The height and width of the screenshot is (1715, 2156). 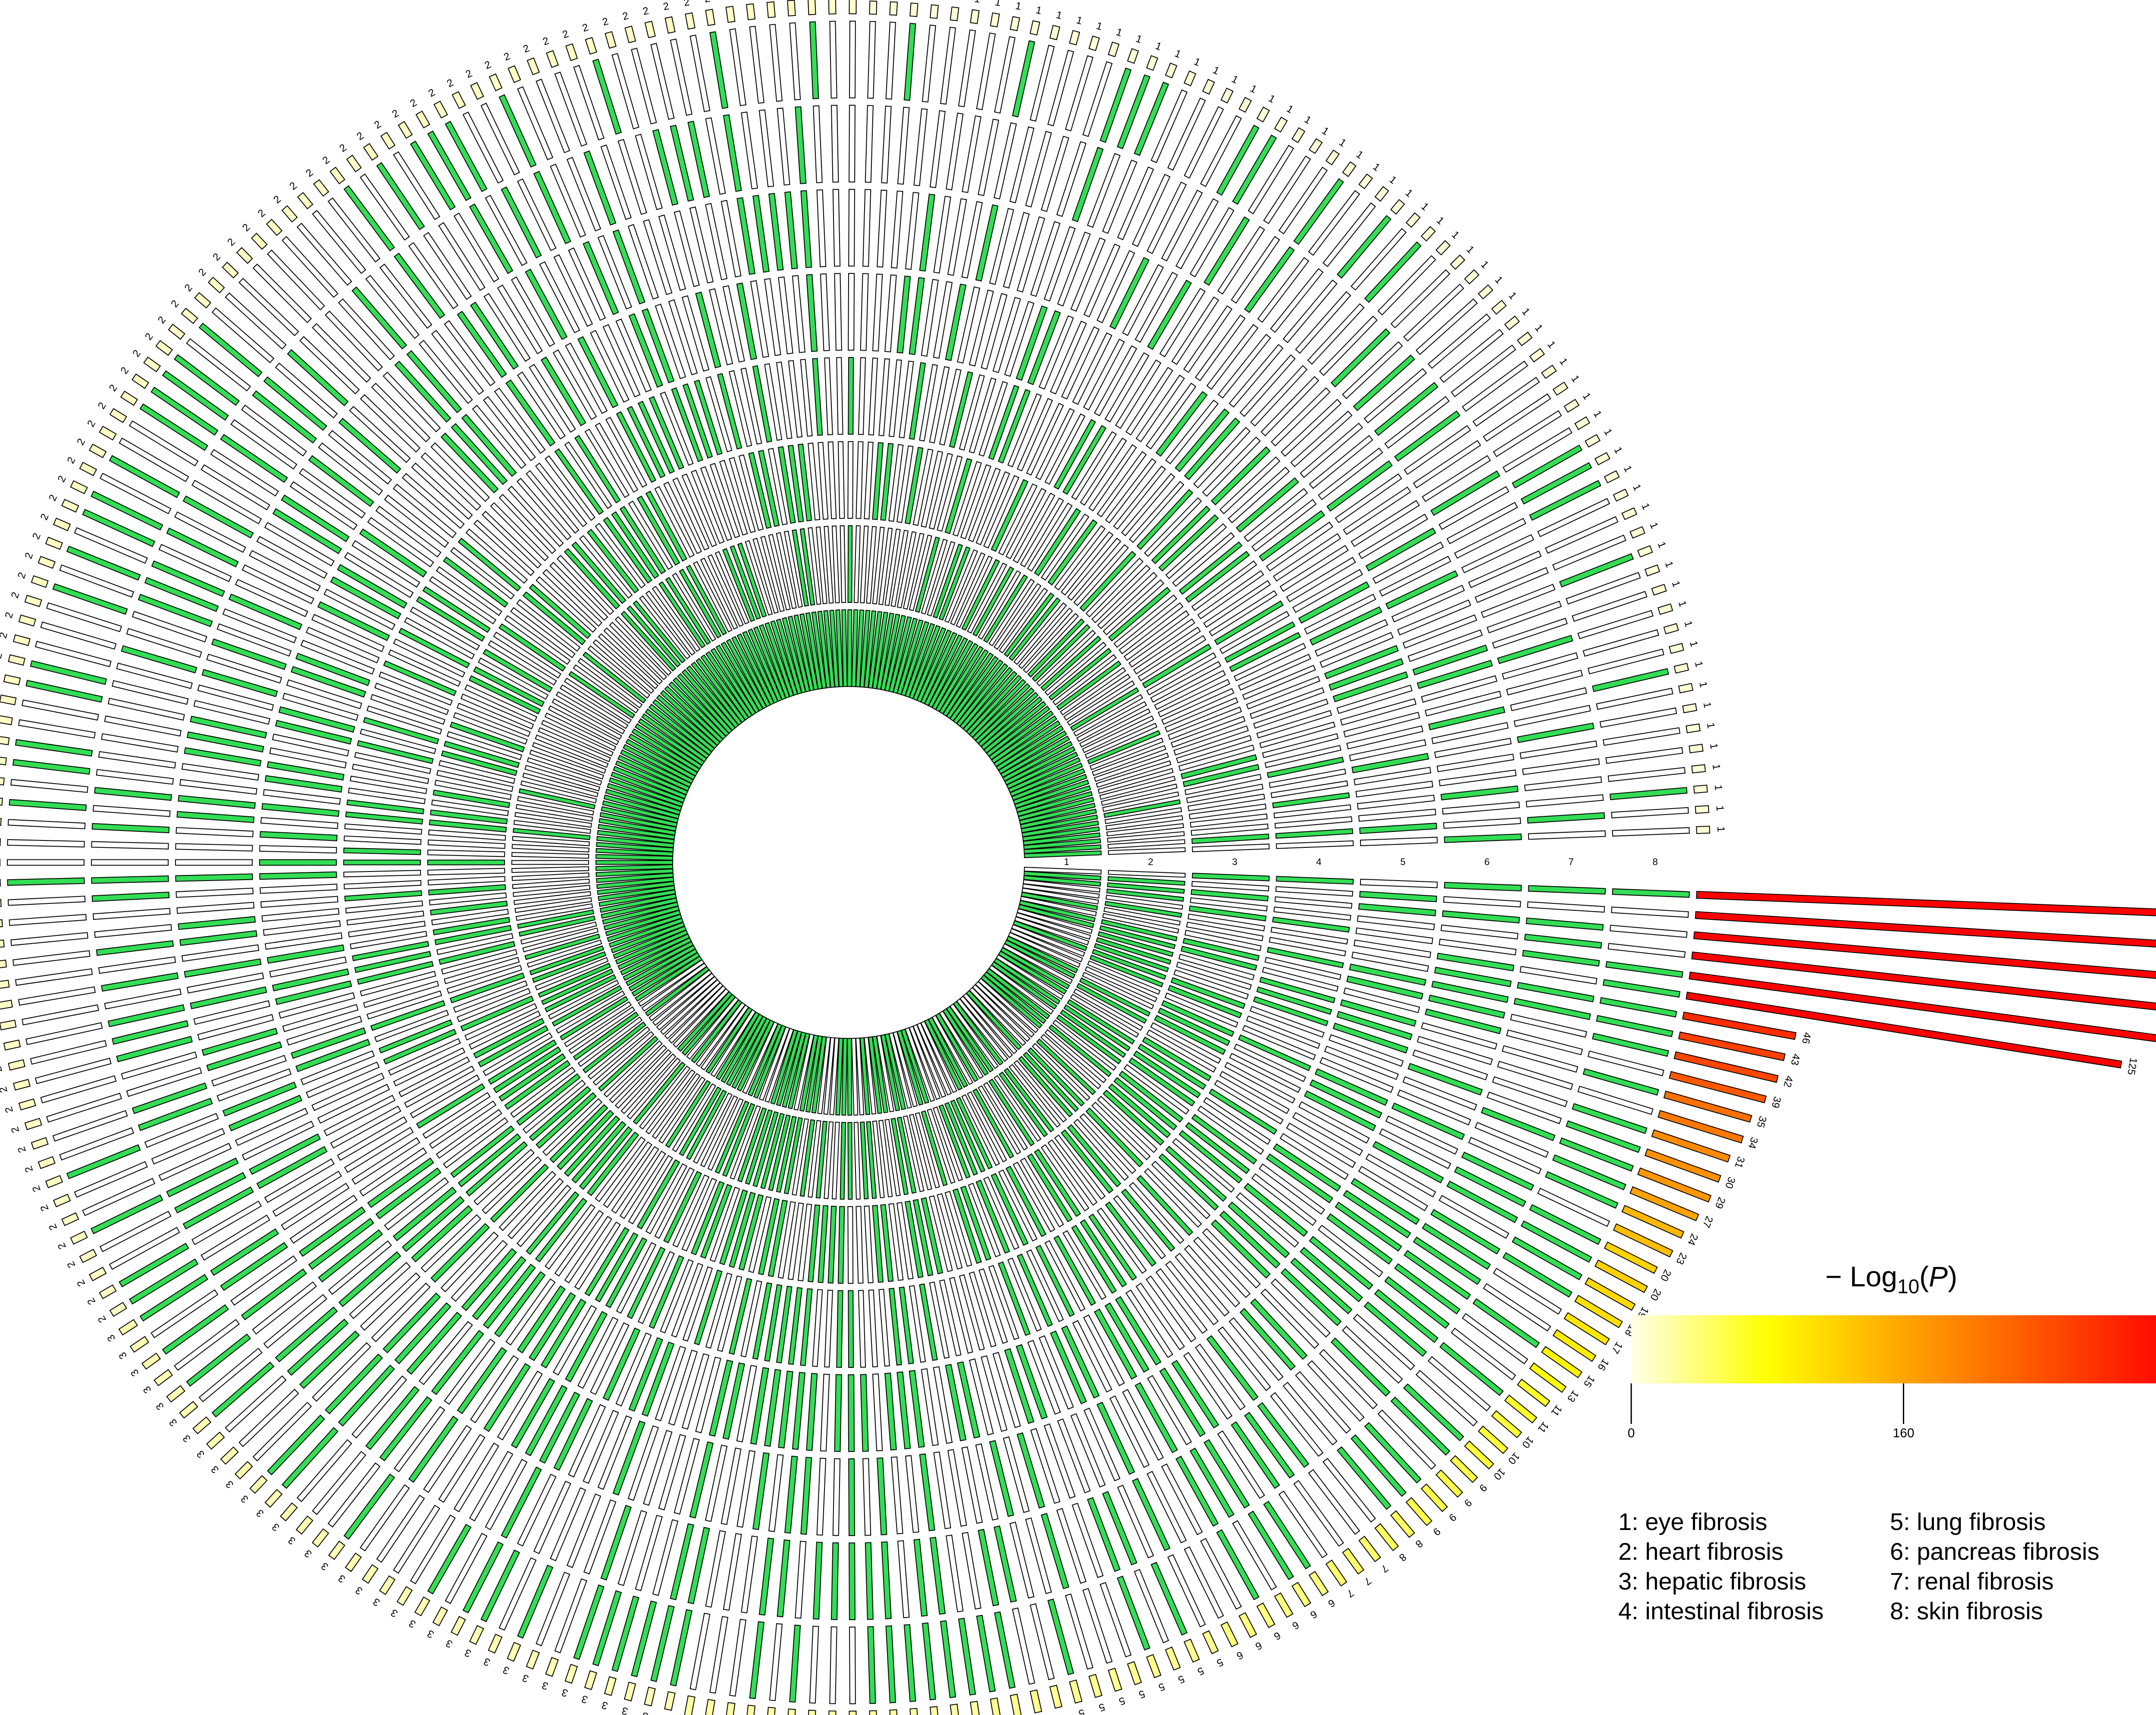 What do you see at coordinates (2132, 1066) in the screenshot?
I see `outer-value-label: 125` at bounding box center [2132, 1066].